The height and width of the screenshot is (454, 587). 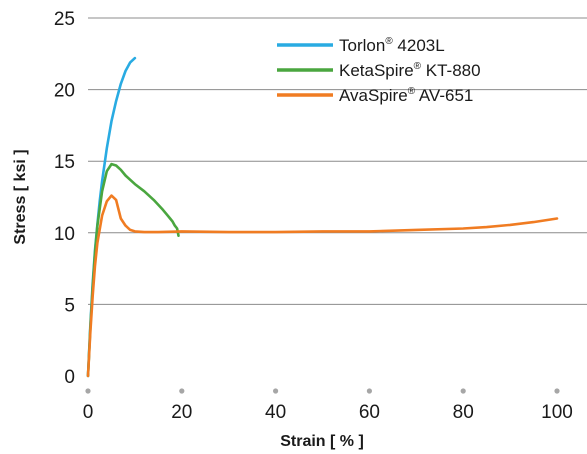 I want to click on legend-label-rest: AV-651, so click(x=444, y=95).